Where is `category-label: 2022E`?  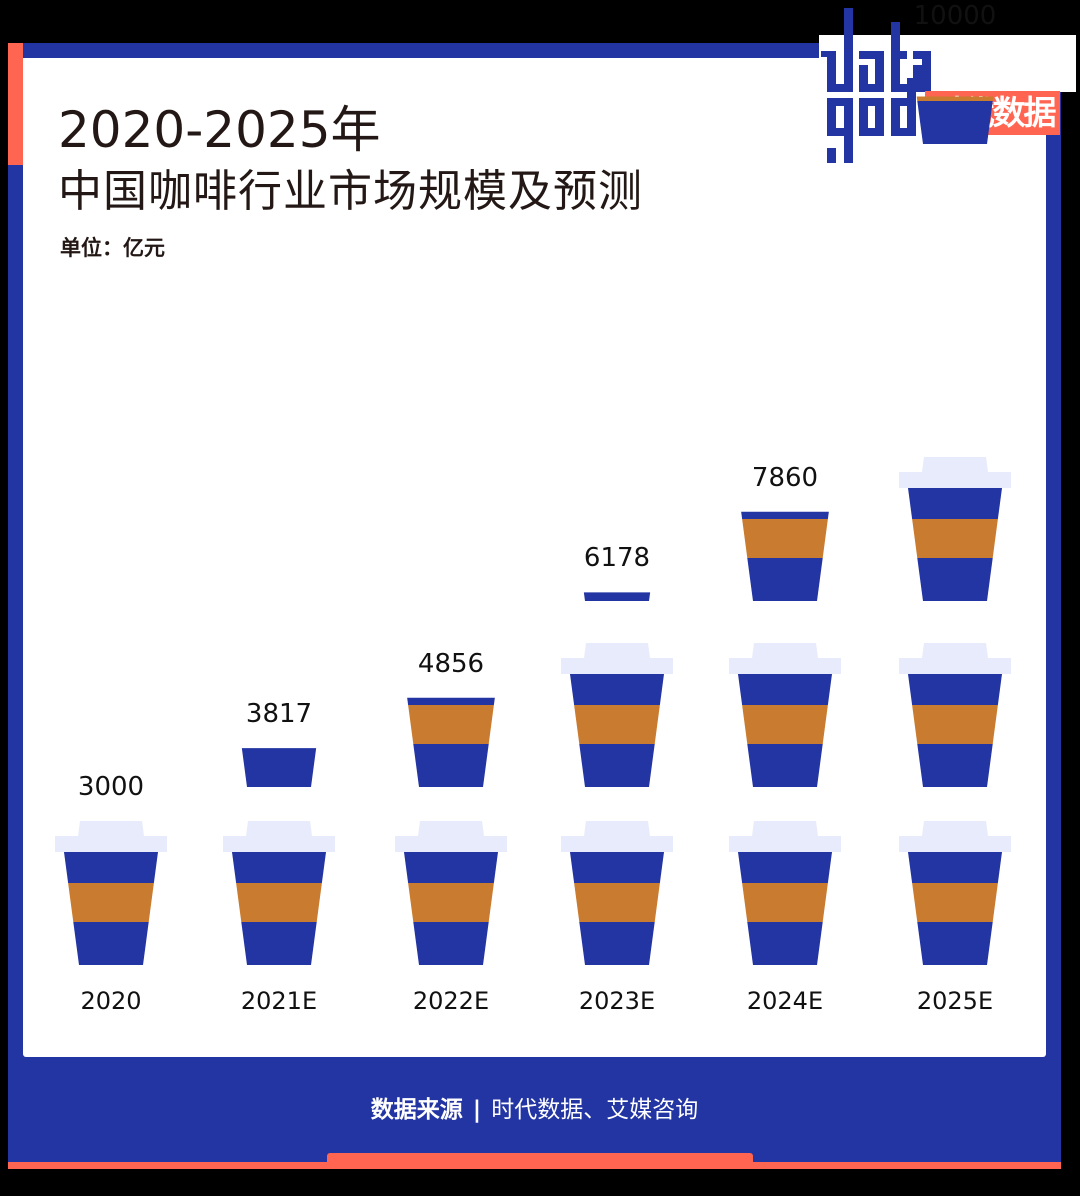
category-label: 2022E is located at coordinates (451, 1001).